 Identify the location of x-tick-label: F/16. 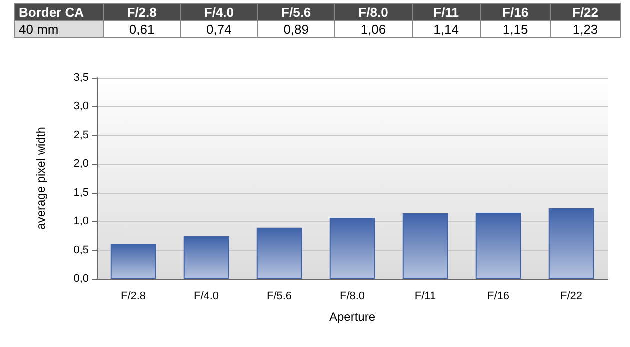
(498, 296).